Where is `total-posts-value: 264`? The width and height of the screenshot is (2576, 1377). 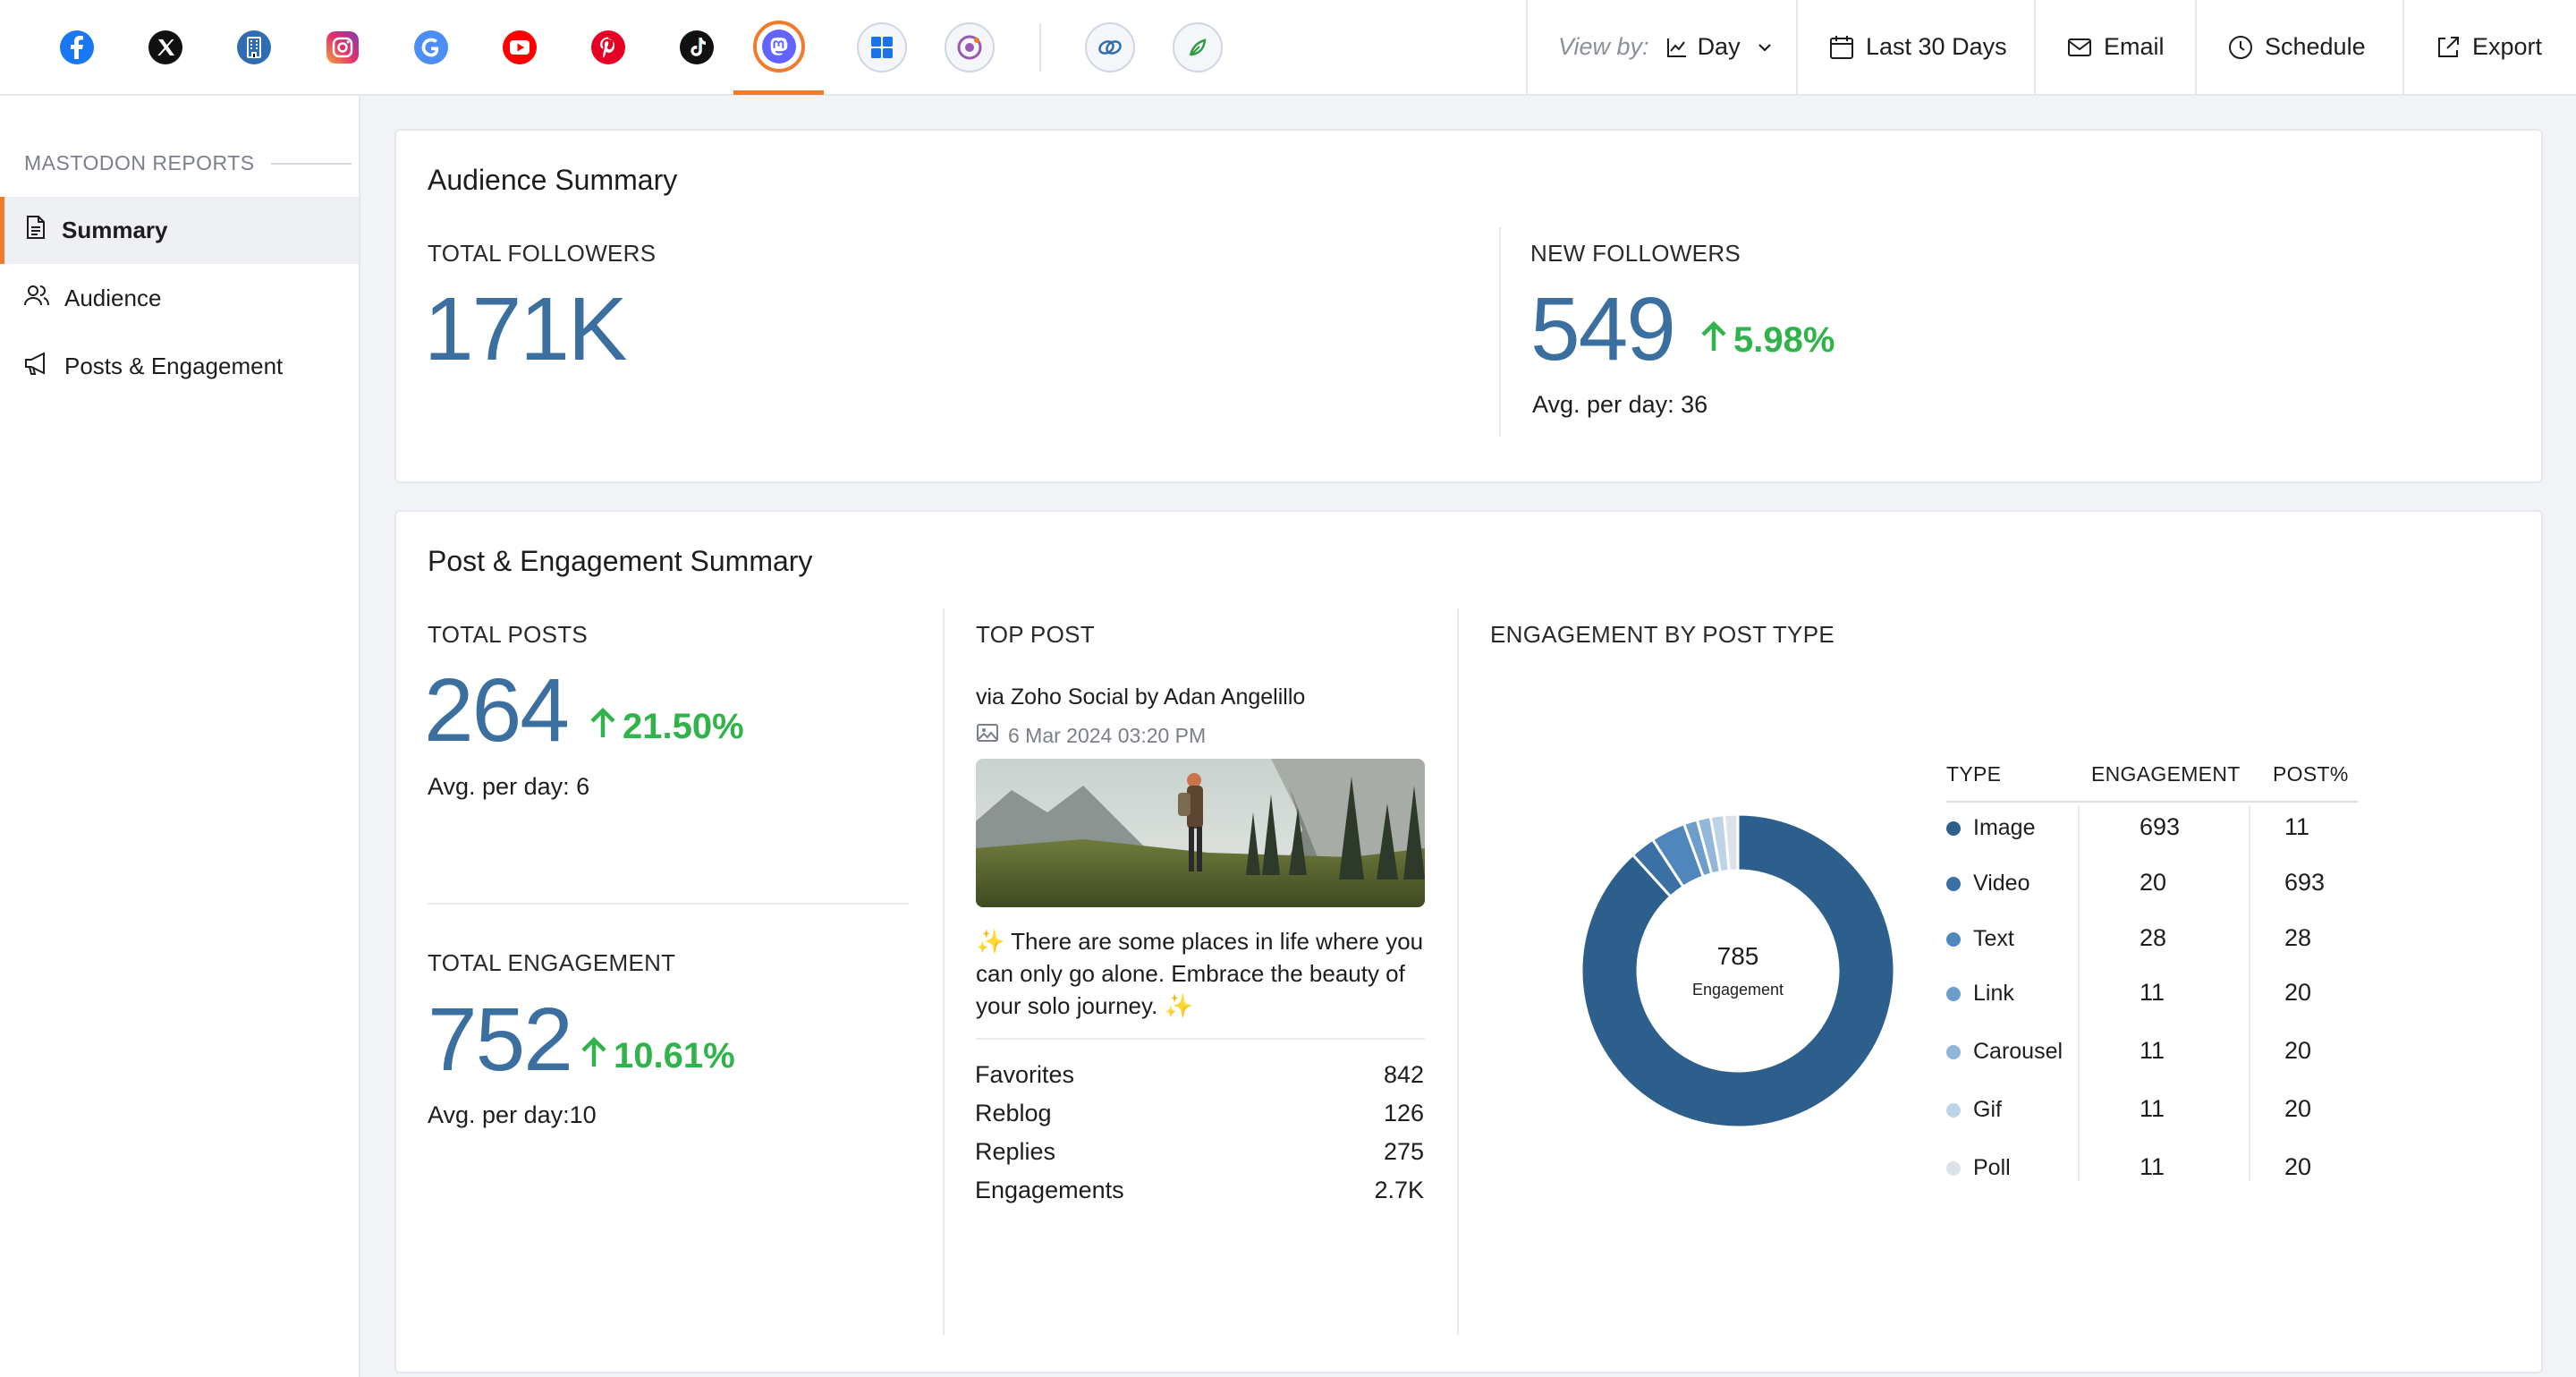 total-posts-value: 264 is located at coordinates (497, 710).